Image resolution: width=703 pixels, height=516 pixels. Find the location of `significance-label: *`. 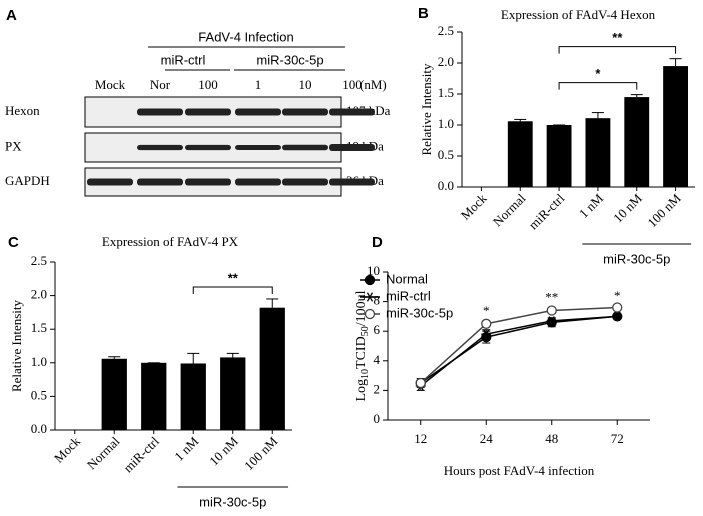

significance-label: * is located at coordinates (486, 310).